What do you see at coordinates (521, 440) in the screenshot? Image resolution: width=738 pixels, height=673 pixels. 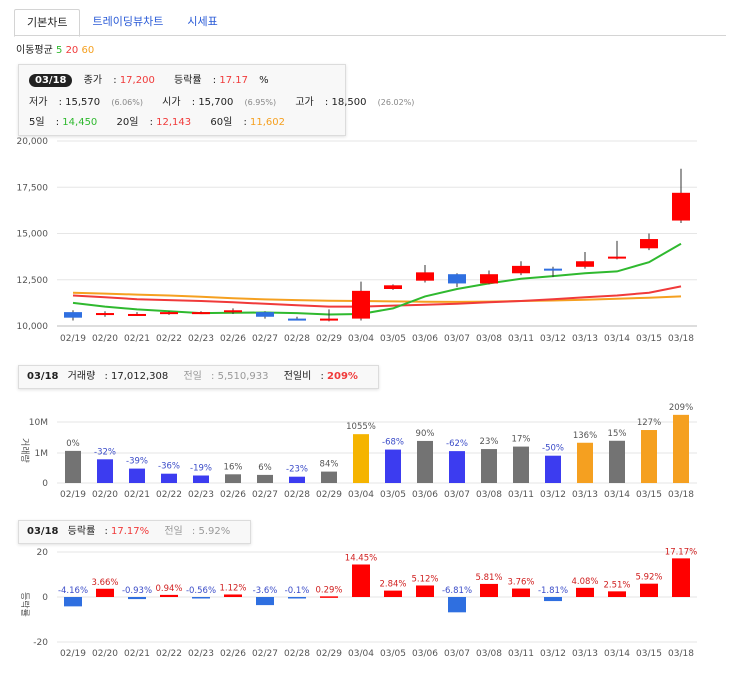 I see `volume-bar-label: 17%` at bounding box center [521, 440].